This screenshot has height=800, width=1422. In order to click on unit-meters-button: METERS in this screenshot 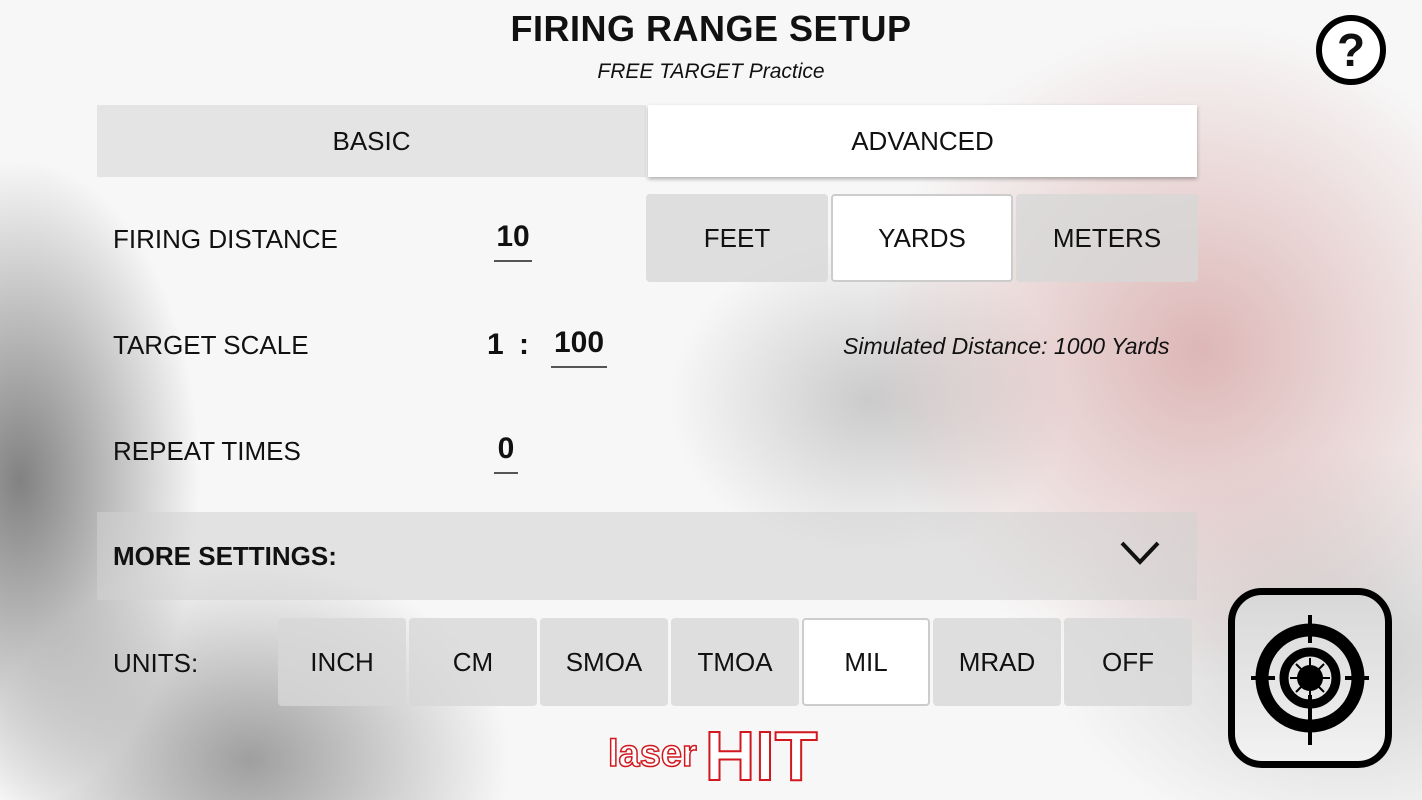, I will do `click(1107, 238)`.